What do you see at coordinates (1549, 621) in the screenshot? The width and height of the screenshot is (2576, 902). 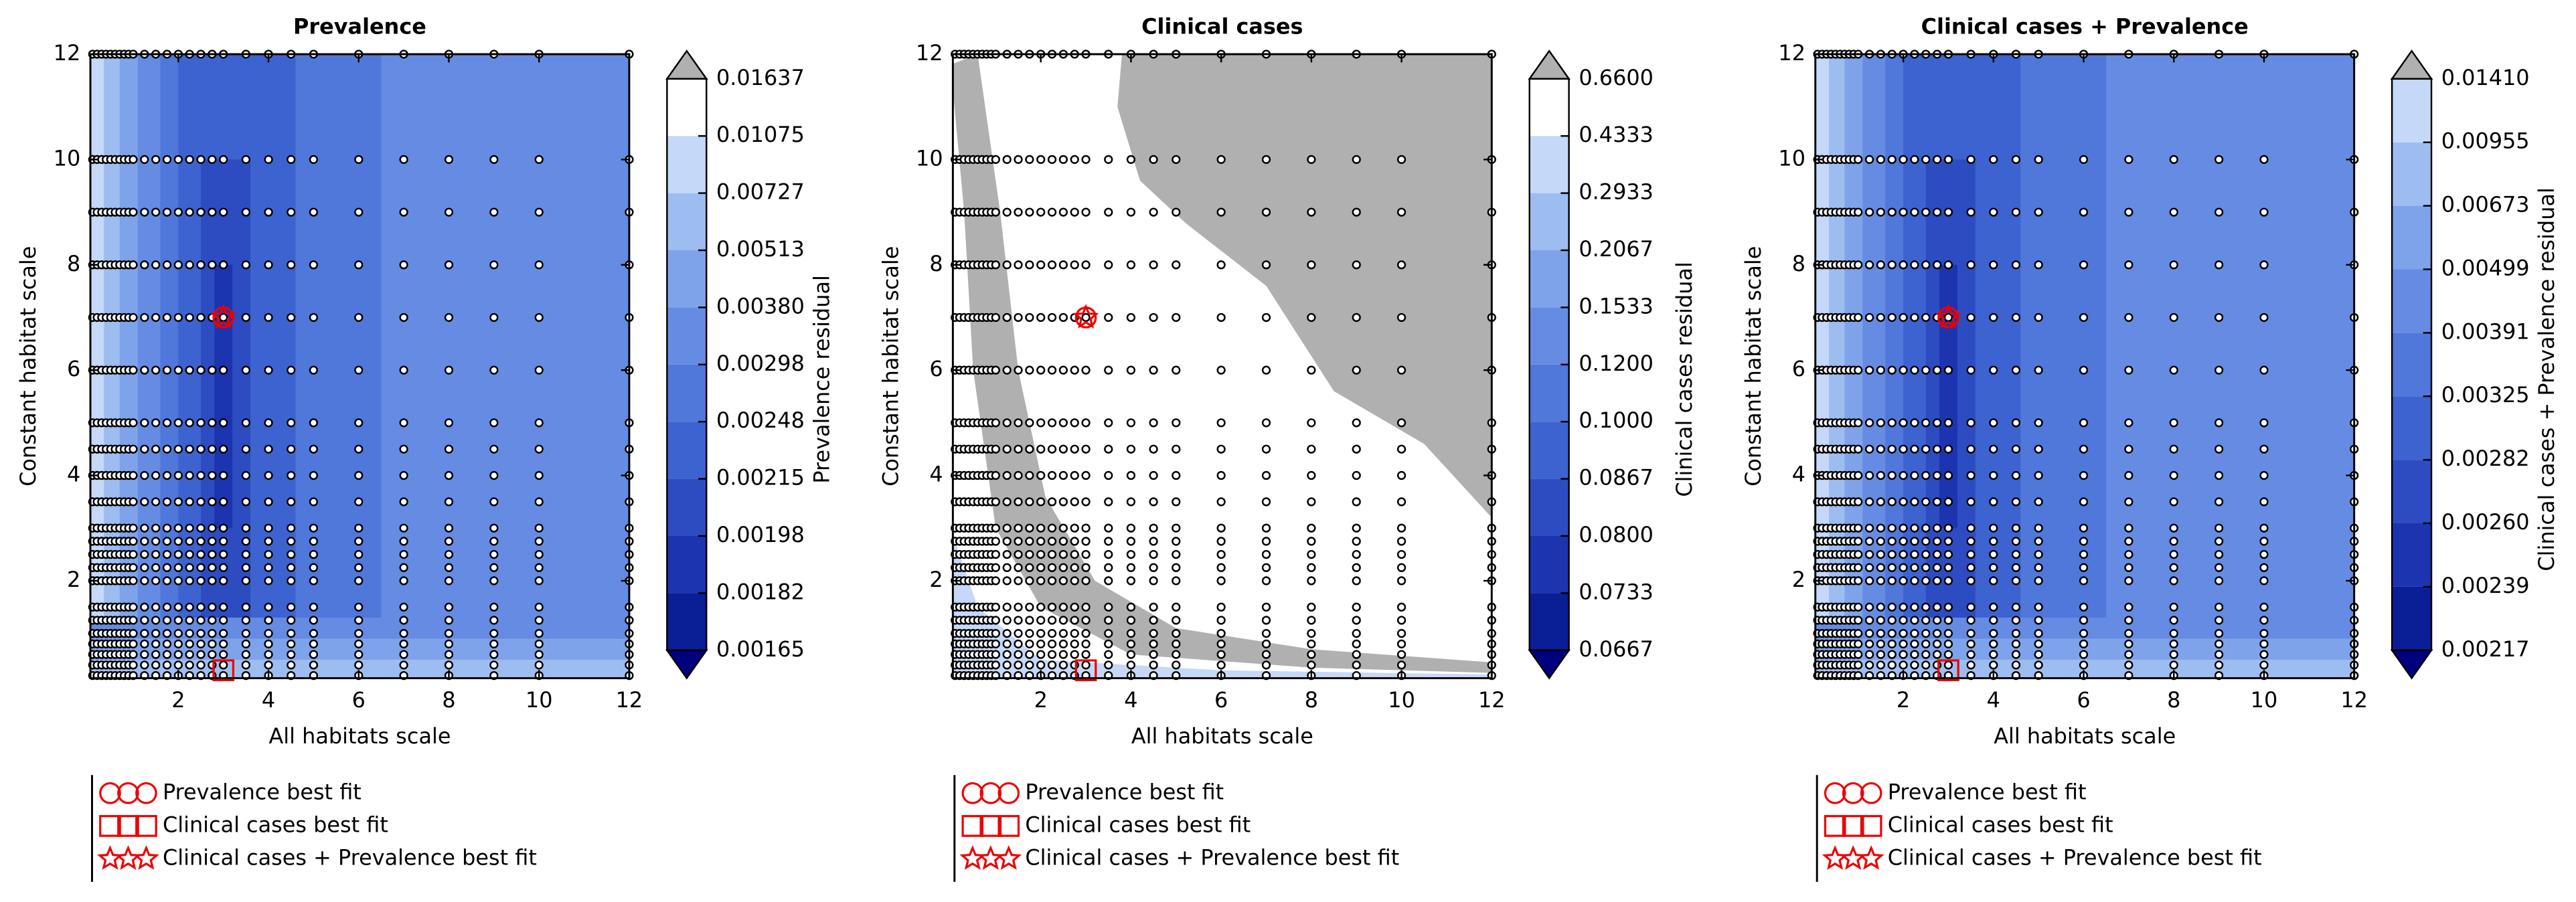 I see `colorbar-band` at bounding box center [1549, 621].